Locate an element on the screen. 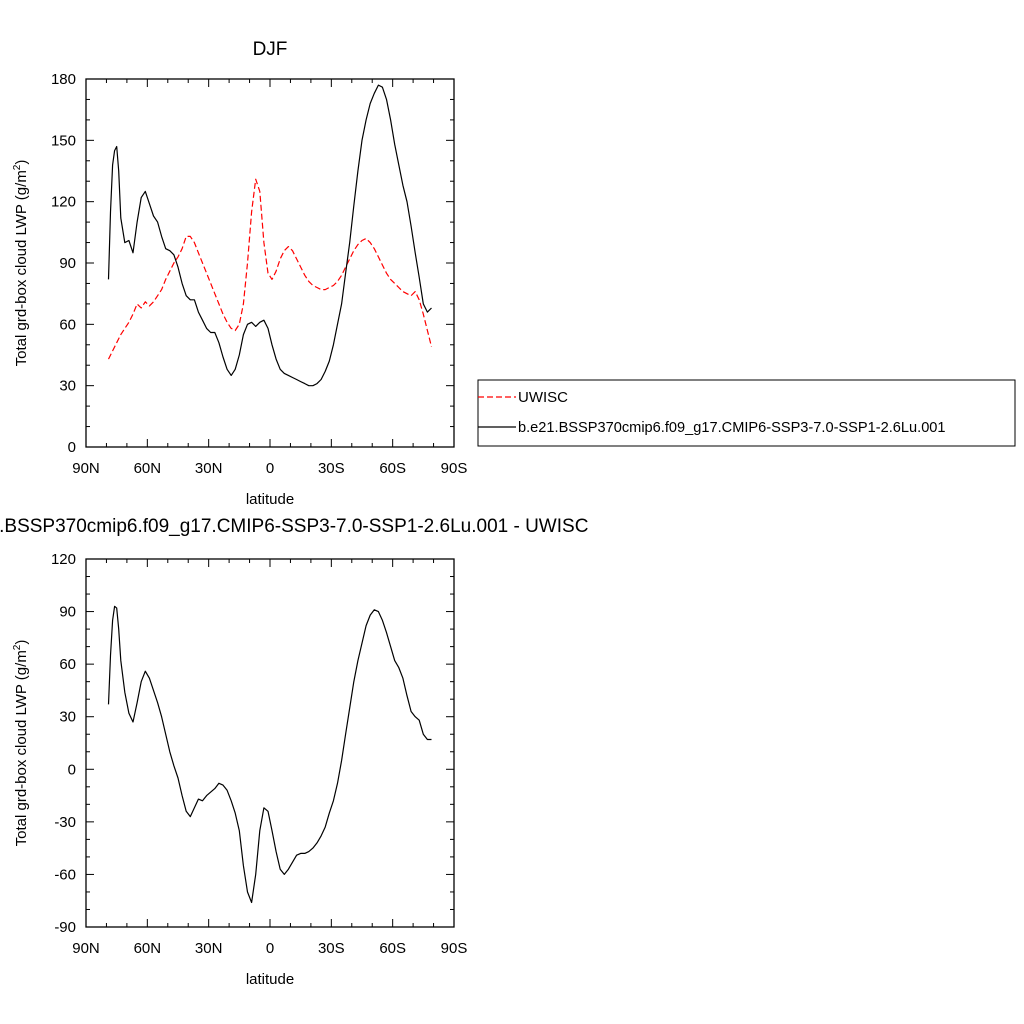  chart-bottom-ylabel: Total grd-box cloud LWP (g/m2) is located at coordinates (21, 743).